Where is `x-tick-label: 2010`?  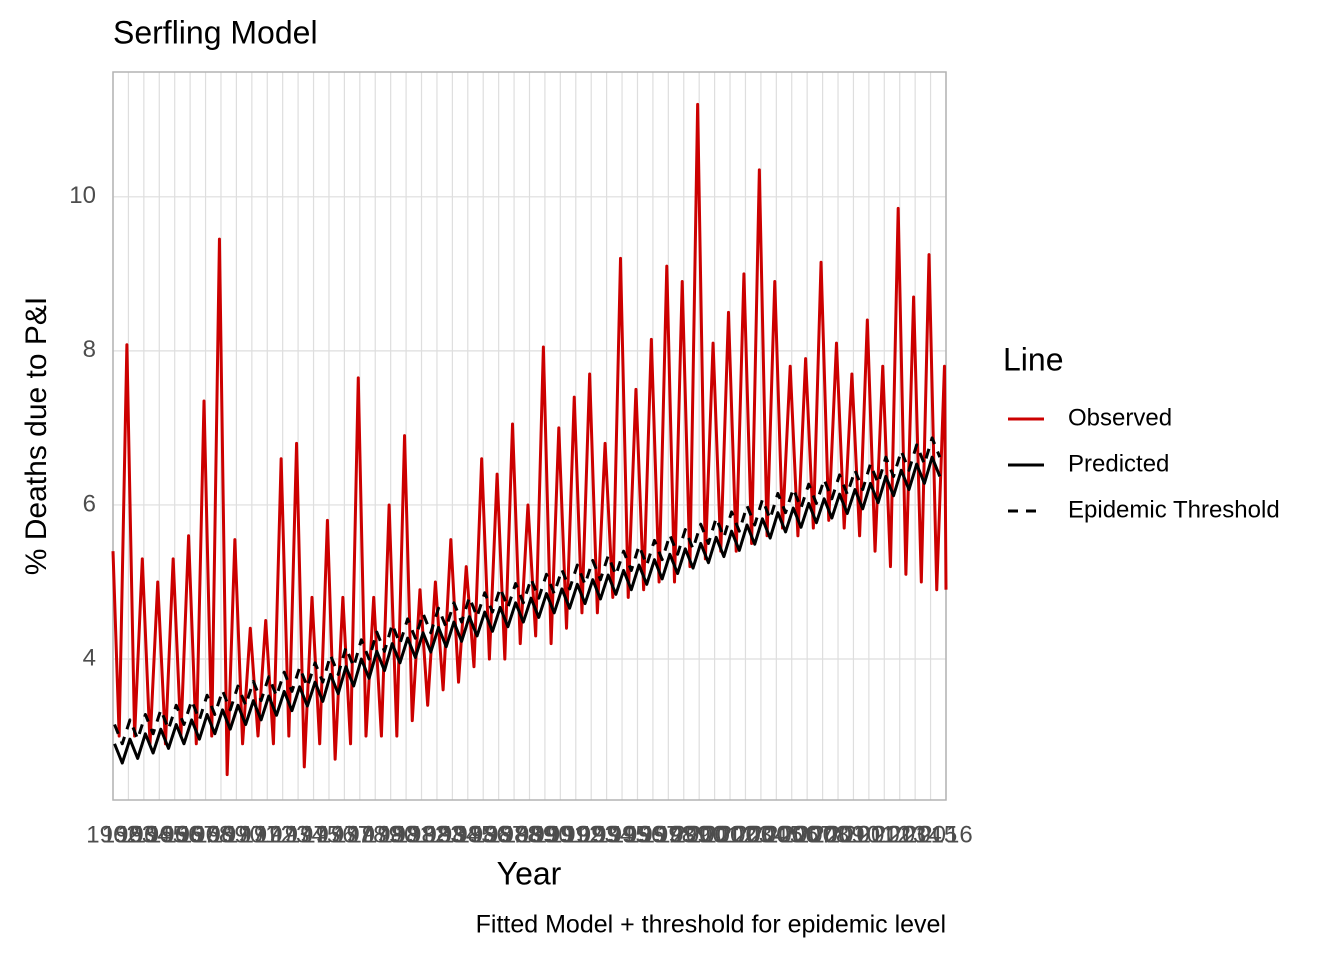
x-tick-label: 2010 is located at coordinates (853, 834).